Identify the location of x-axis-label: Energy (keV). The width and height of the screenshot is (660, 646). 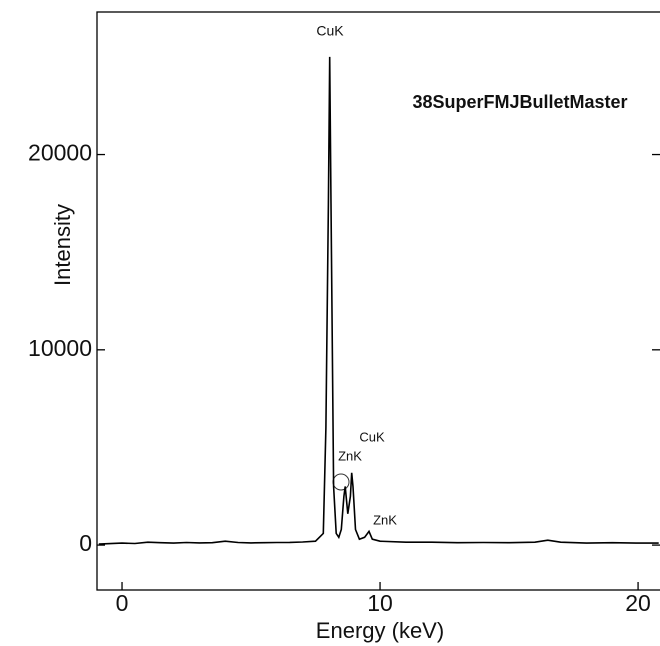
(380, 630).